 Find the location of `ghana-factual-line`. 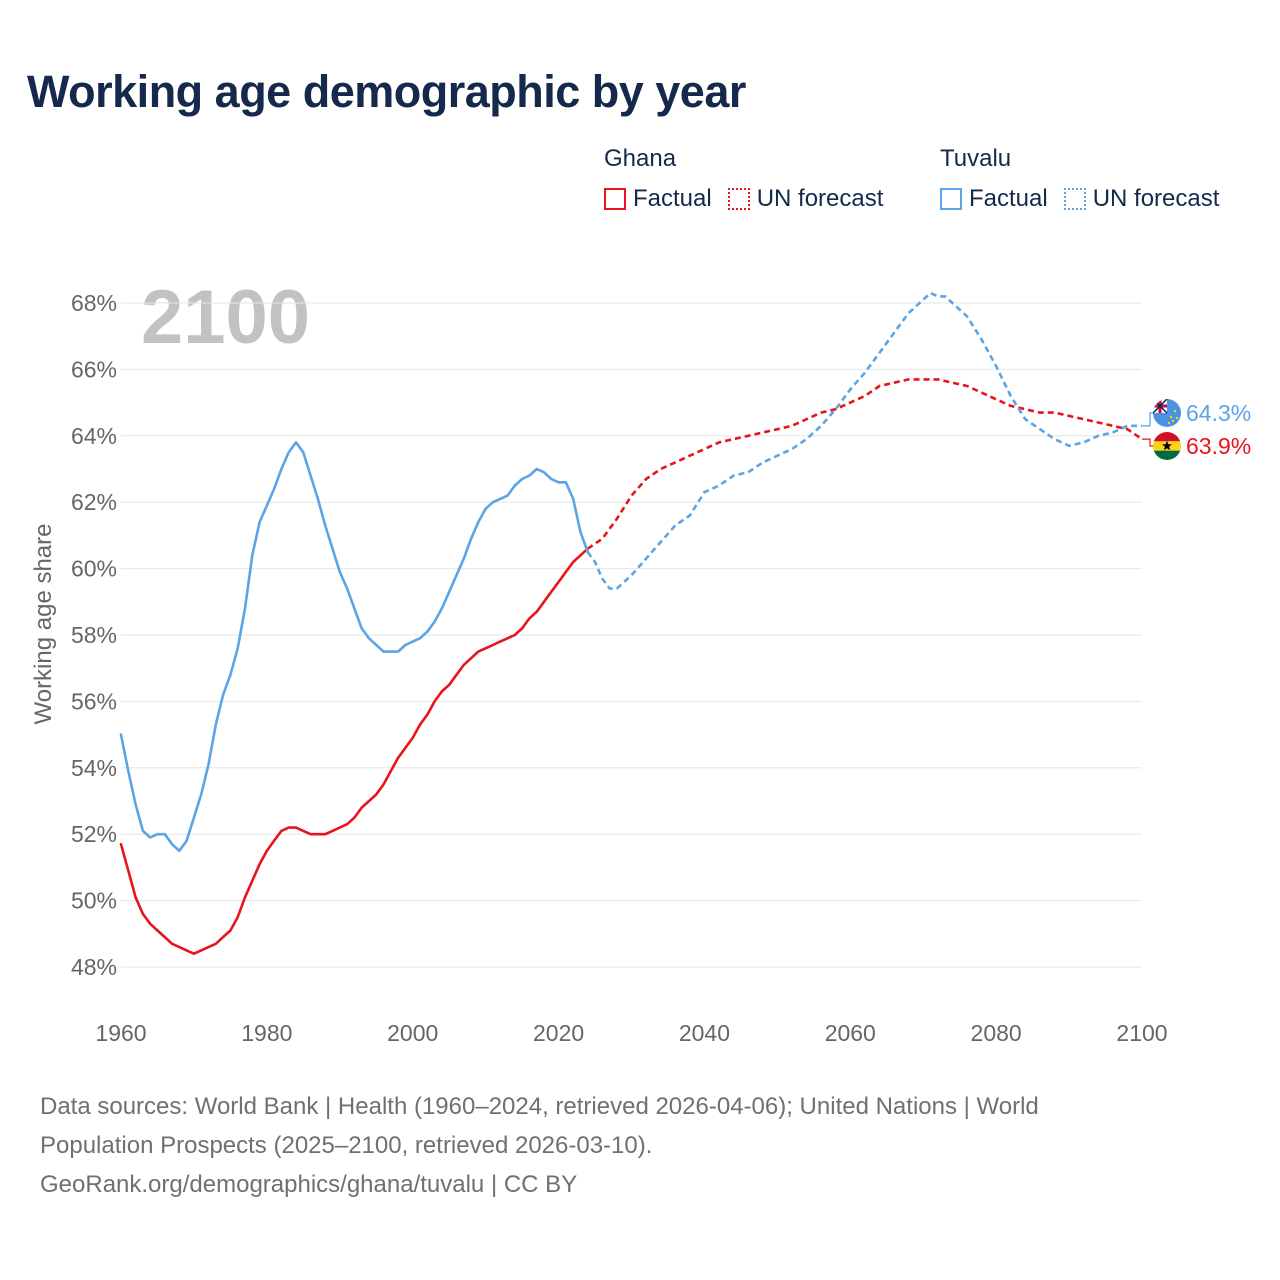

ghana-factual-line is located at coordinates (354, 751).